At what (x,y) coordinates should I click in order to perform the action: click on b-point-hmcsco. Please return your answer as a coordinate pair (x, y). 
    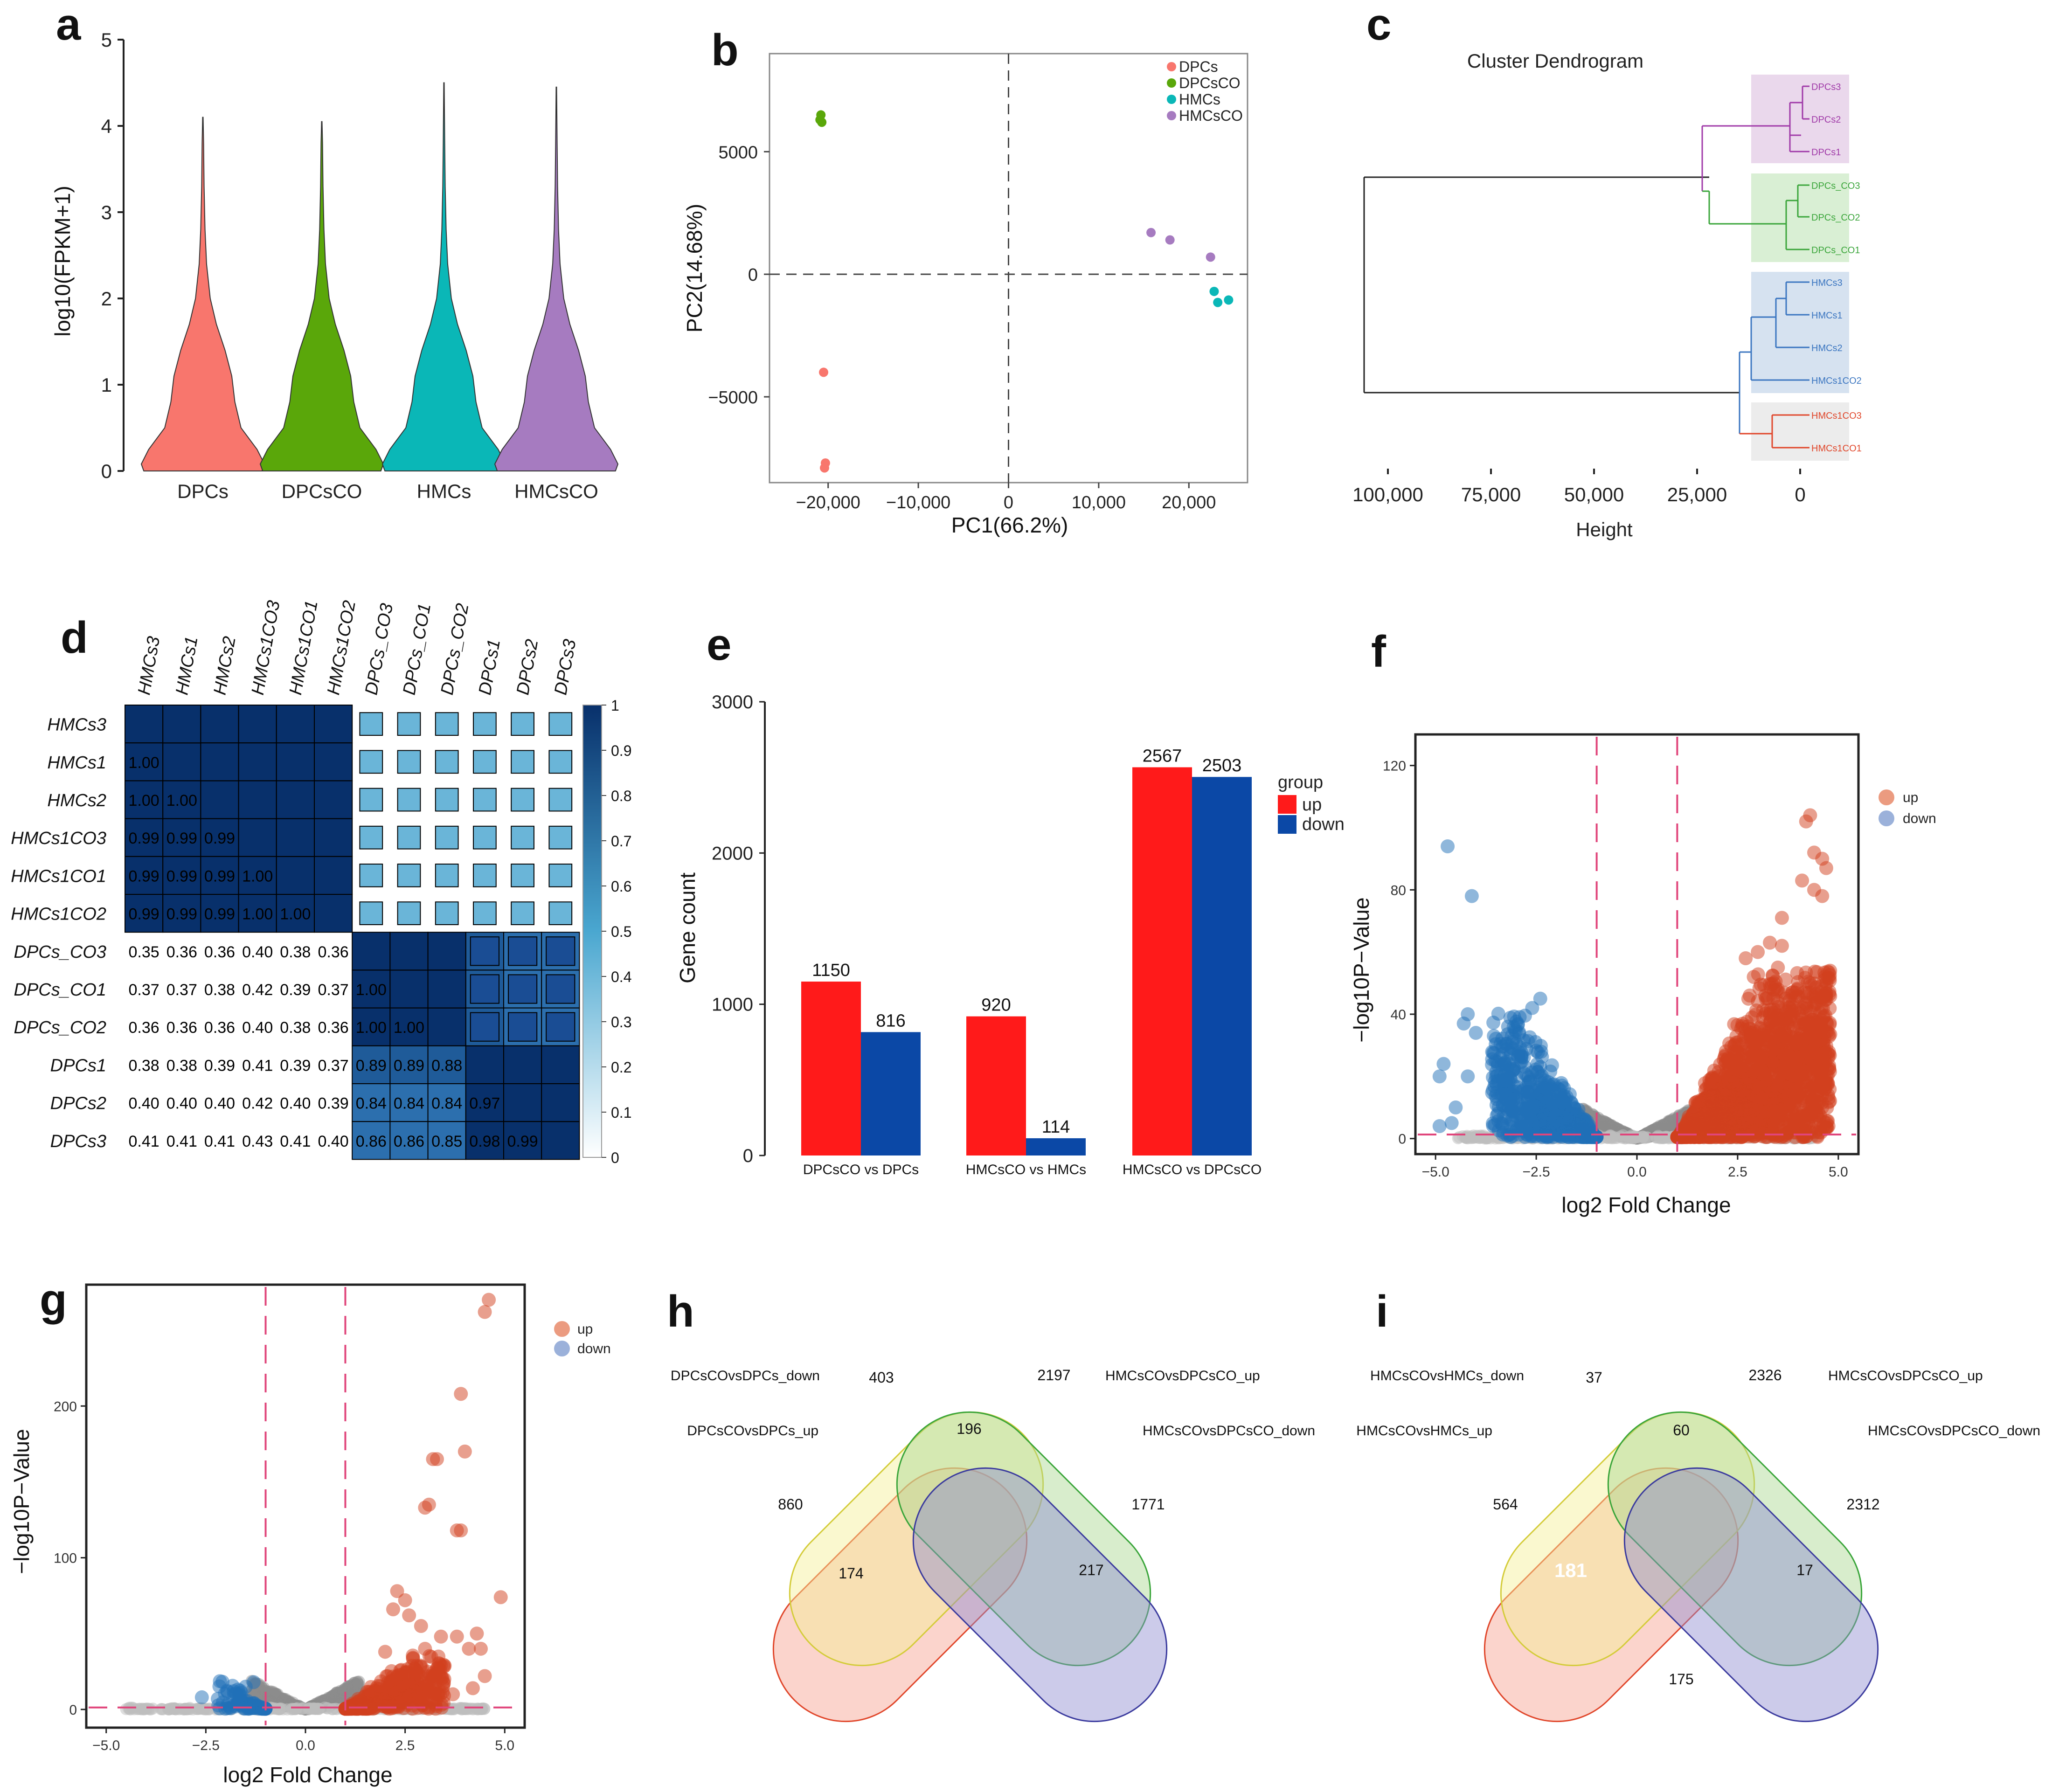
    Looking at the image, I should click on (1210, 257).